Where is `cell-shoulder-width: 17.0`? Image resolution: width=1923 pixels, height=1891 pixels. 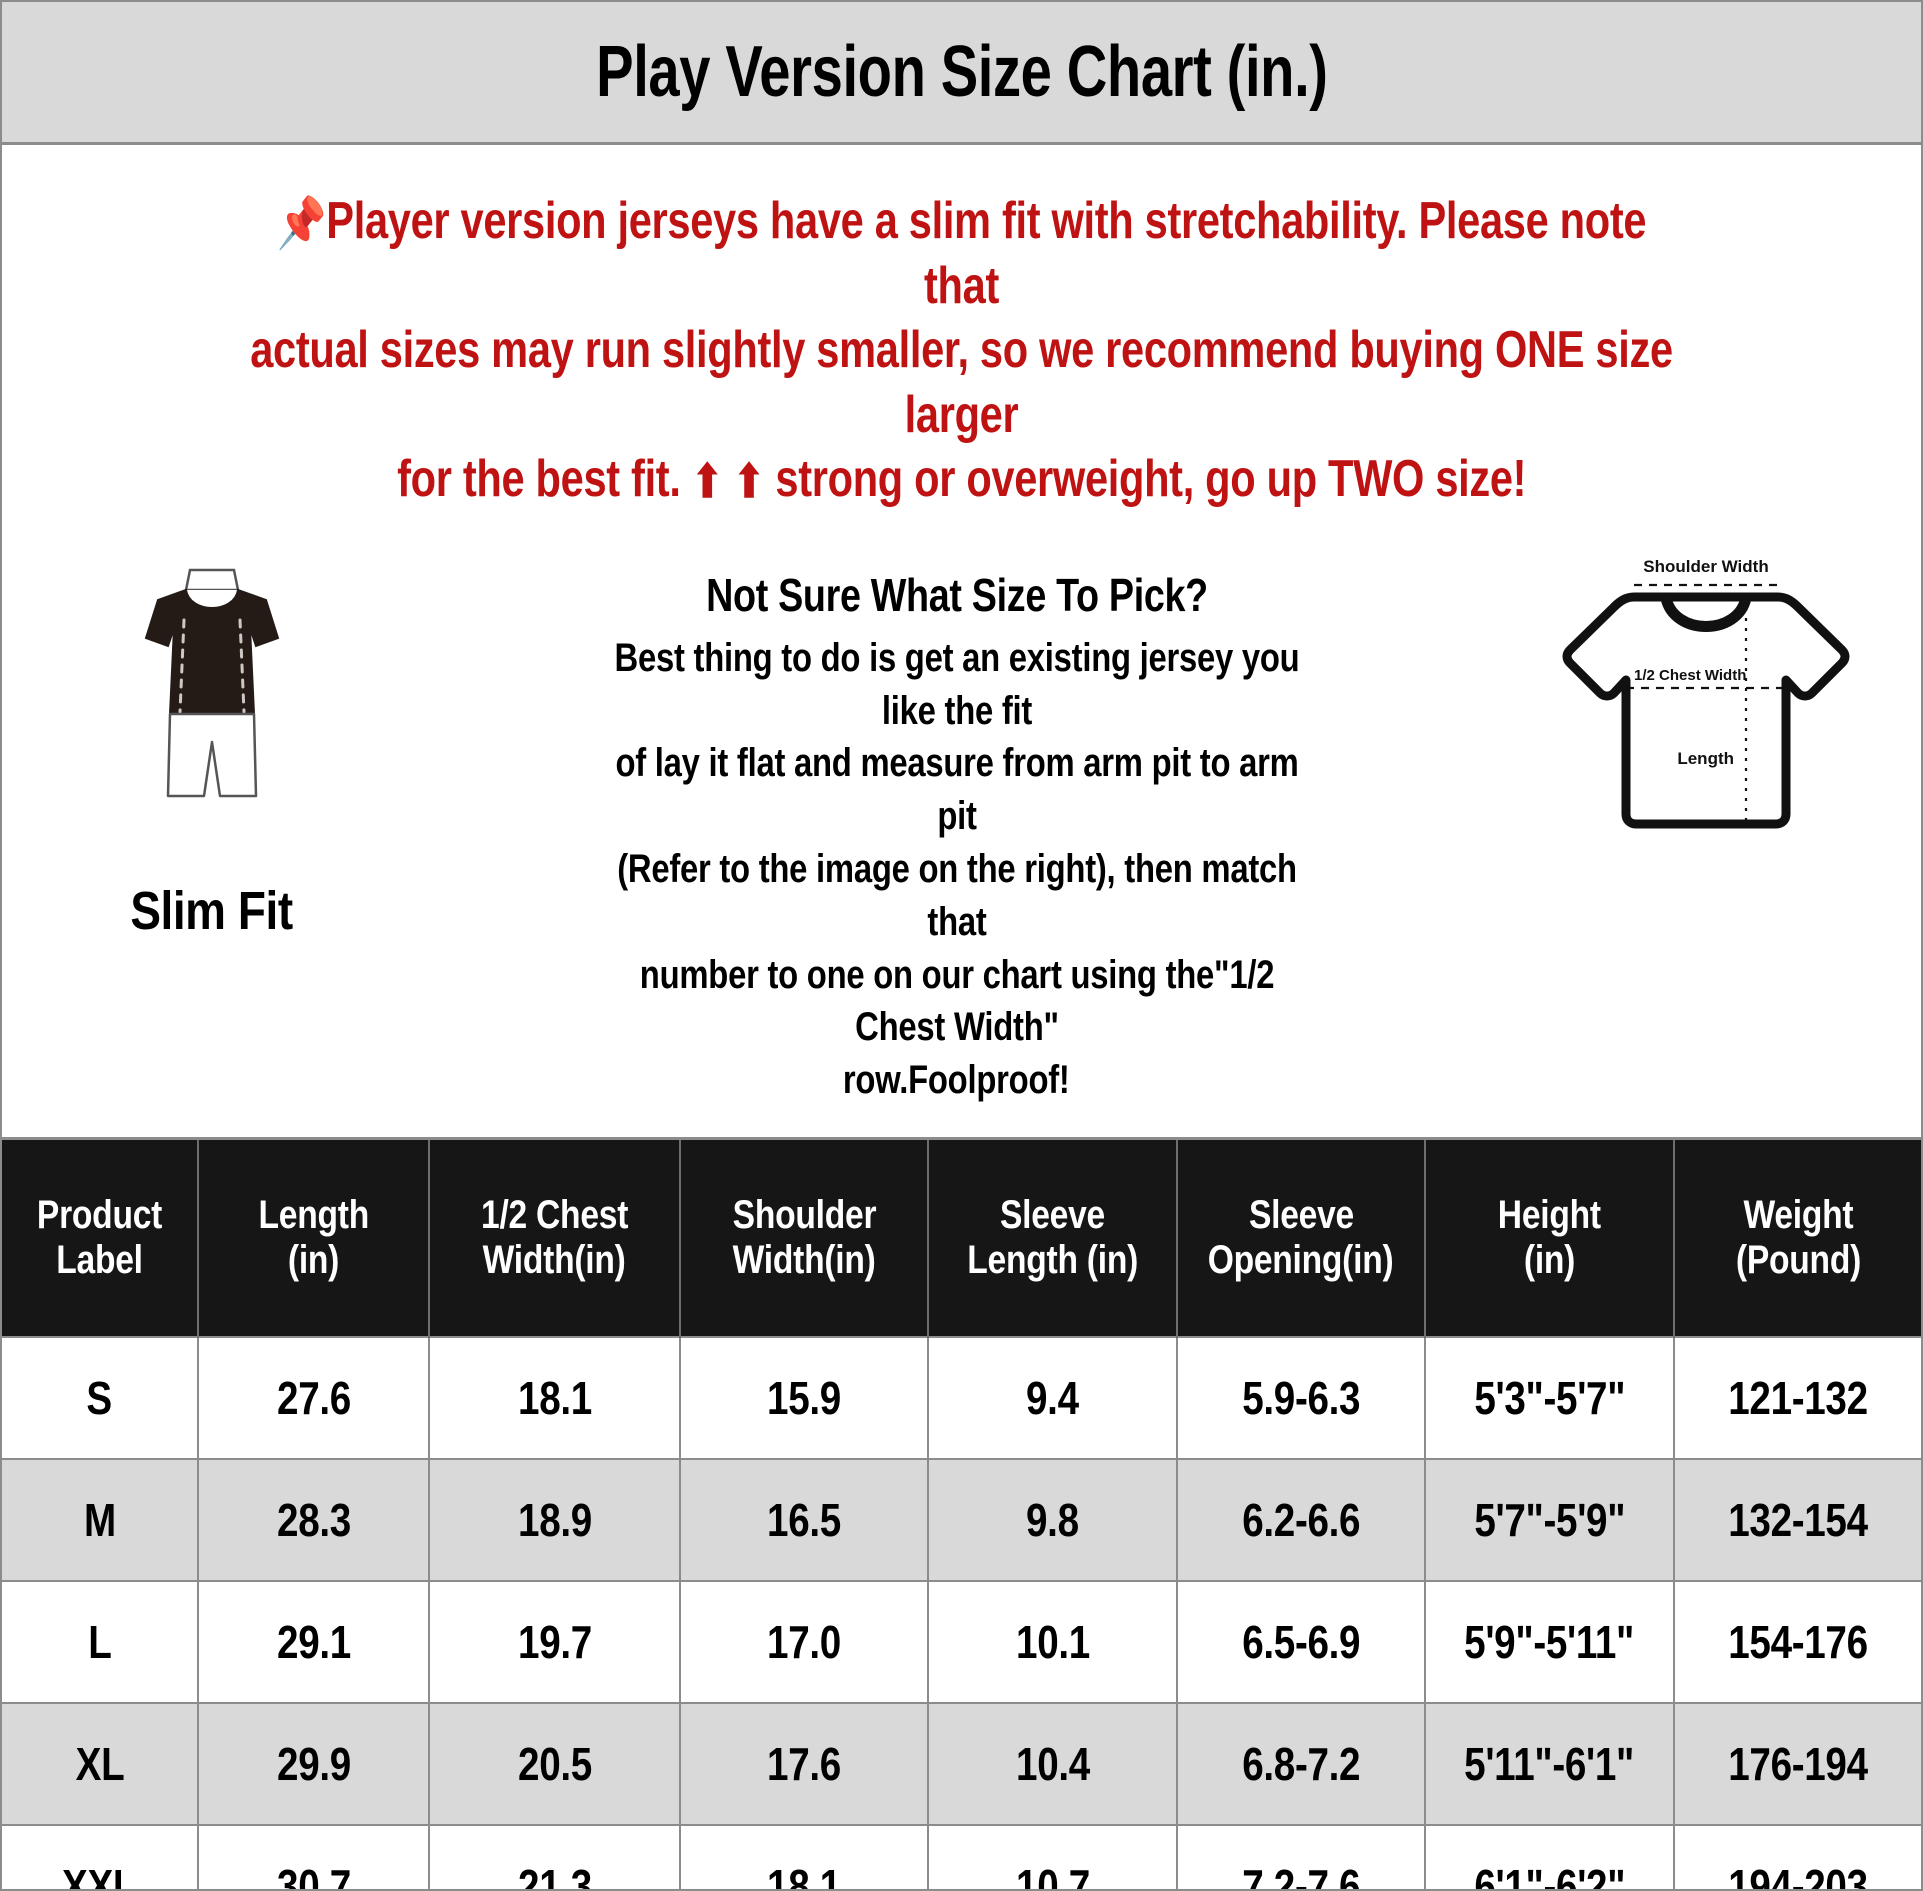
cell-shoulder-width: 17.0 is located at coordinates (804, 1642).